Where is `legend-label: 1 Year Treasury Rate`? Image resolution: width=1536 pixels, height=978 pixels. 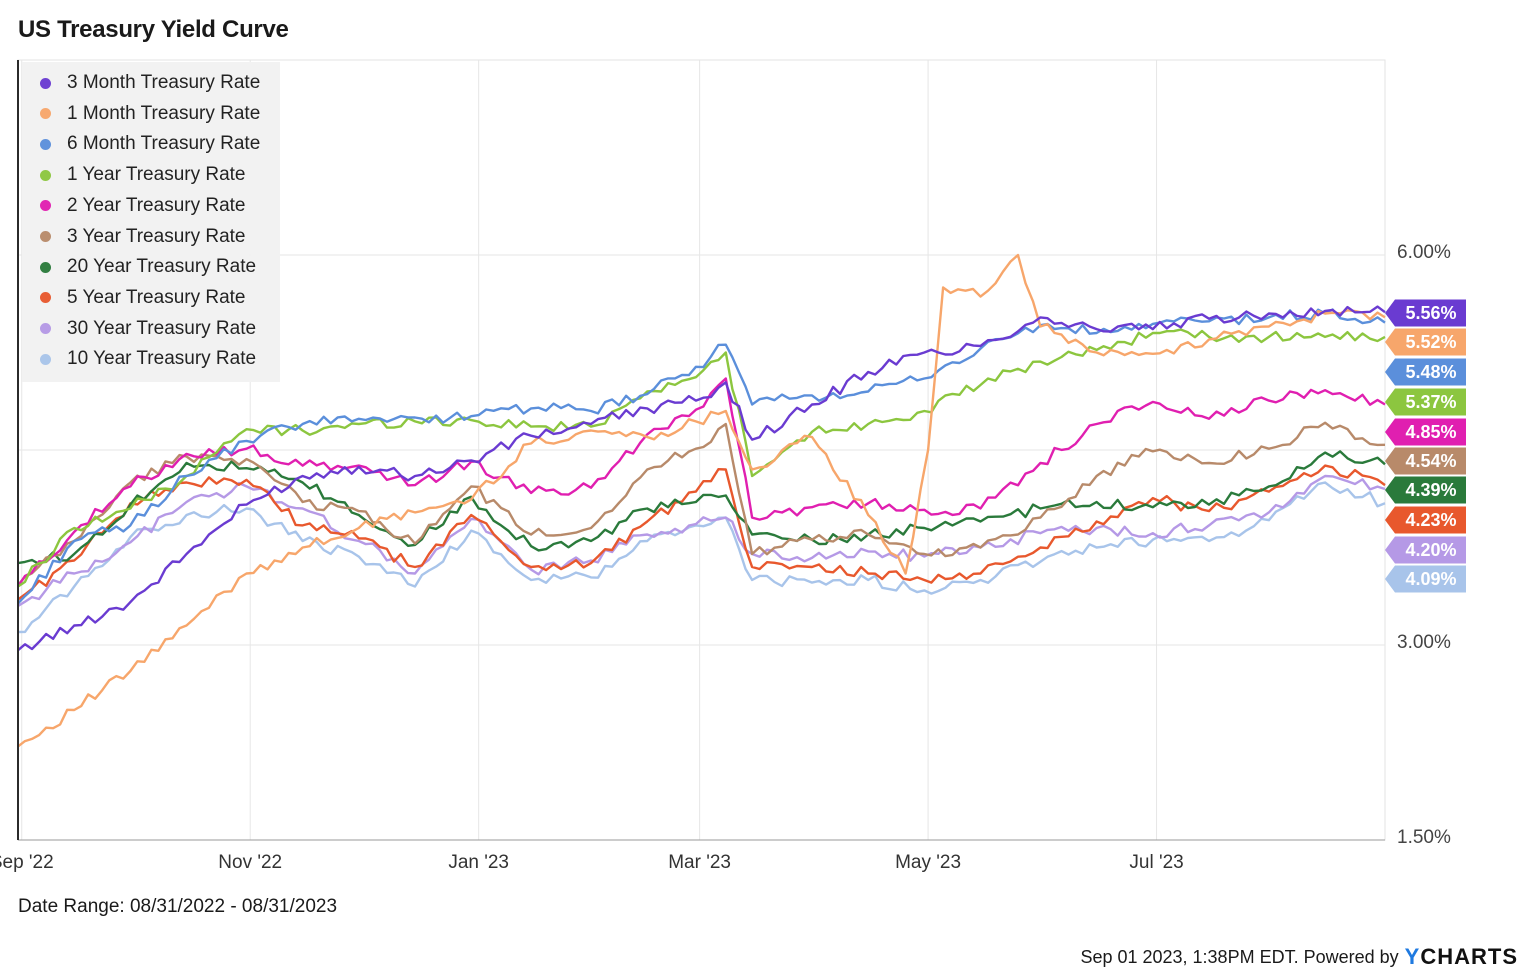
legend-label: 1 Year Treasury Rate is located at coordinates (156, 175).